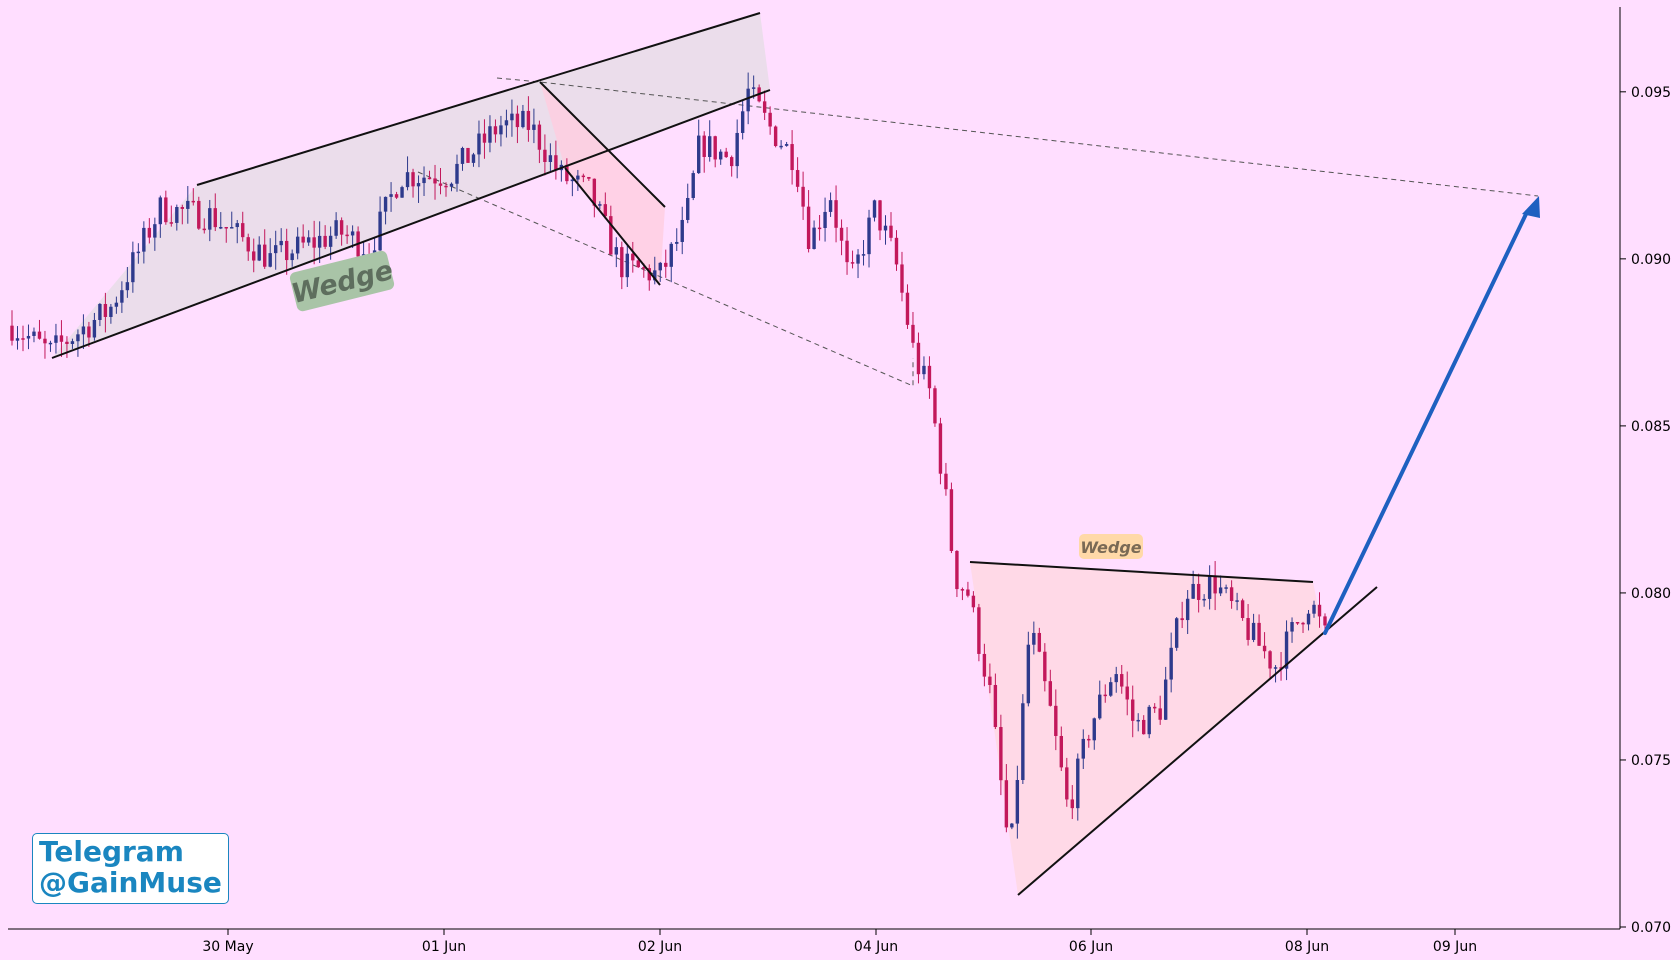 Image resolution: width=1680 pixels, height=960 pixels. What do you see at coordinates (1111, 546) in the screenshot?
I see `wedge-label-lower: Wedge` at bounding box center [1111, 546].